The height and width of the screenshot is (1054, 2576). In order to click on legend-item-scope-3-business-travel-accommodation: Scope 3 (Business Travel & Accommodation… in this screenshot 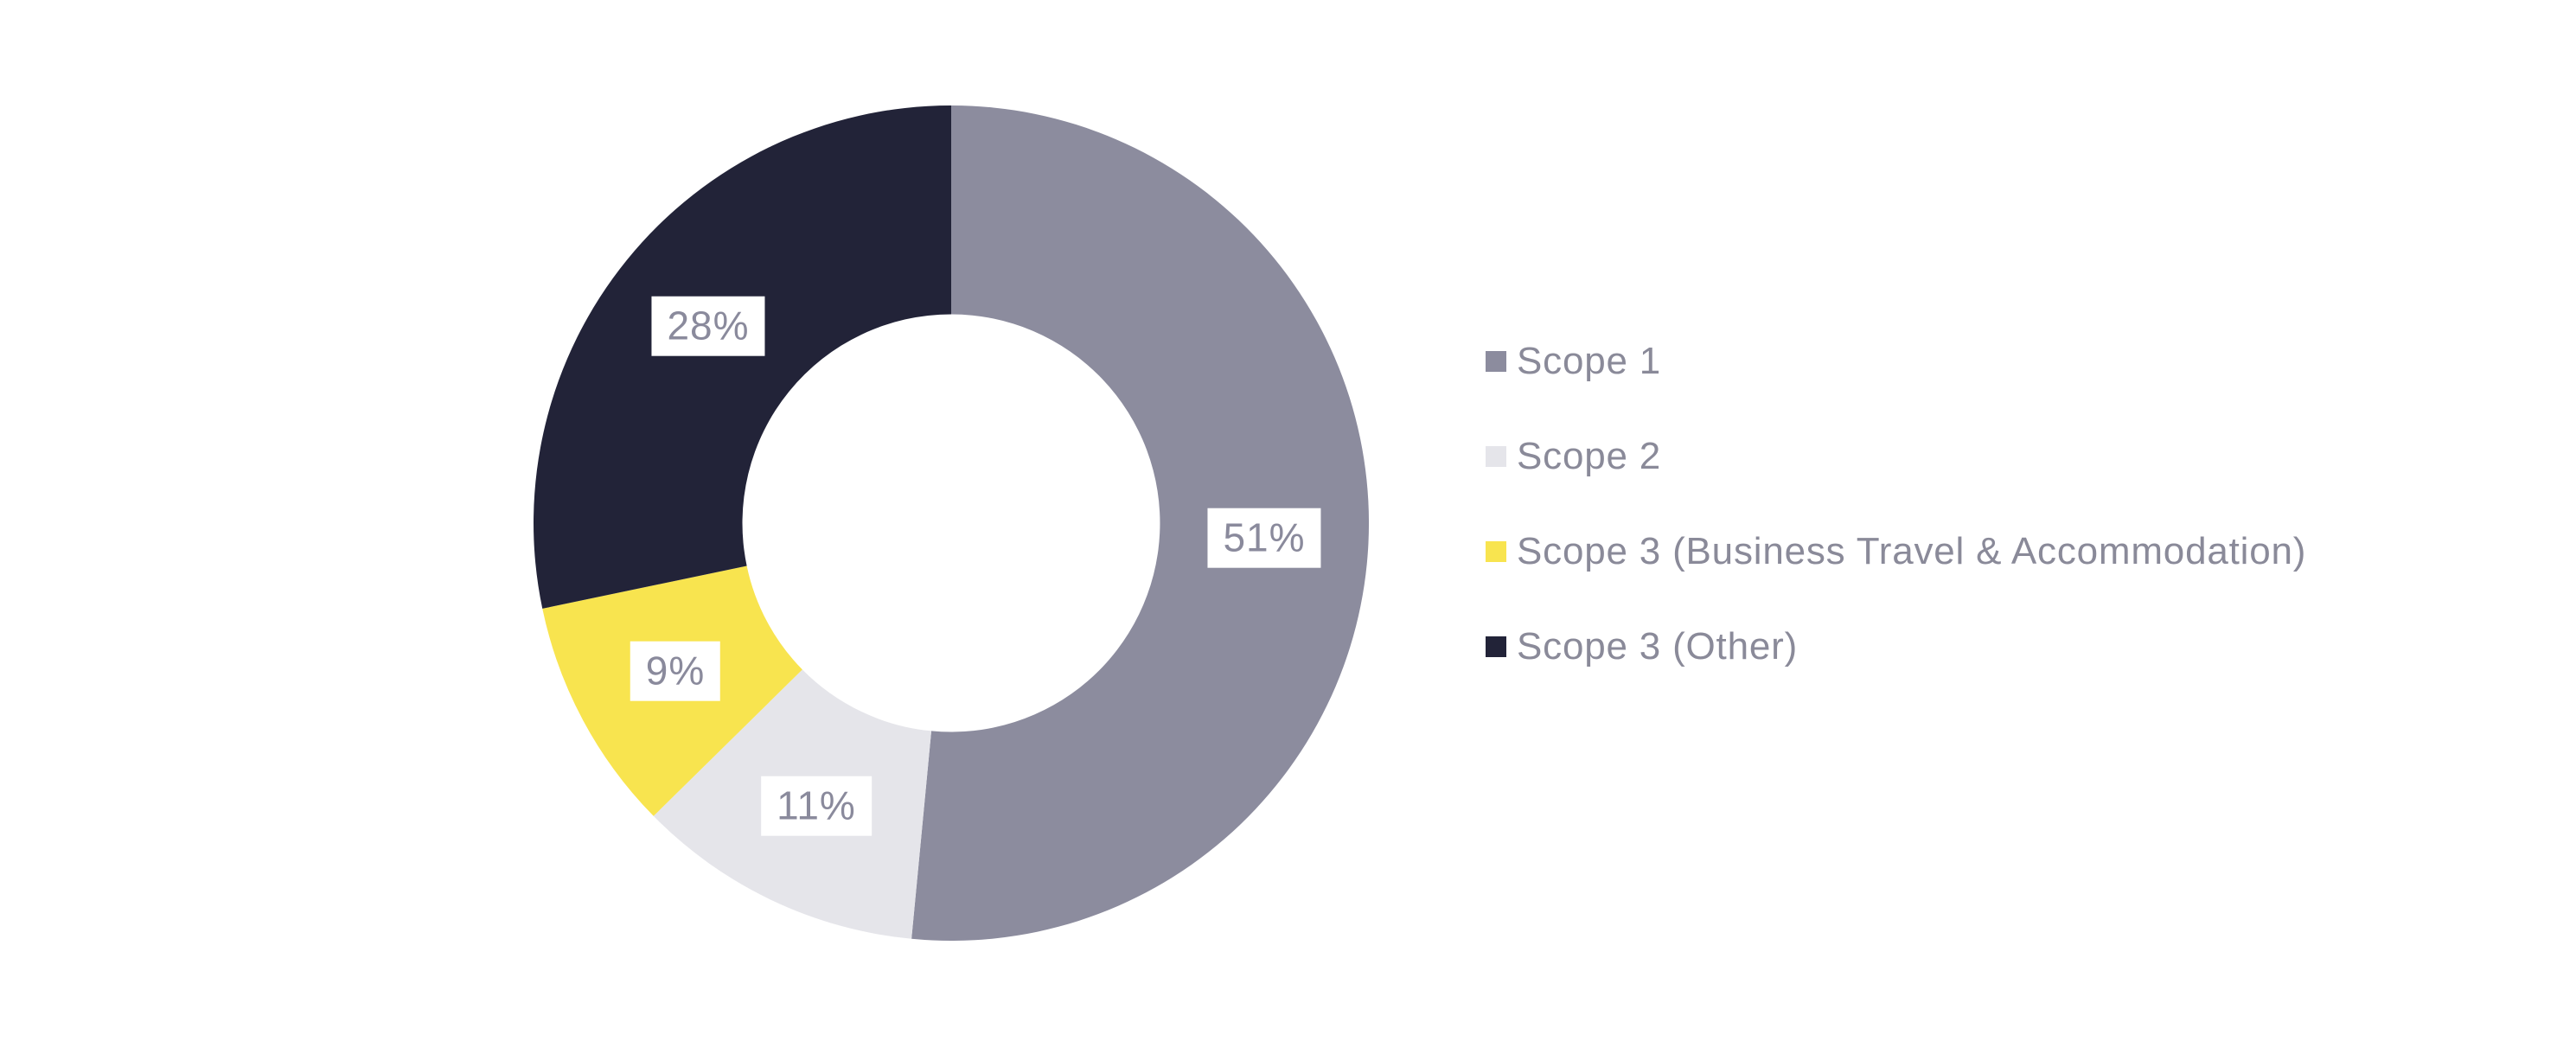, I will do `click(1896, 551)`.